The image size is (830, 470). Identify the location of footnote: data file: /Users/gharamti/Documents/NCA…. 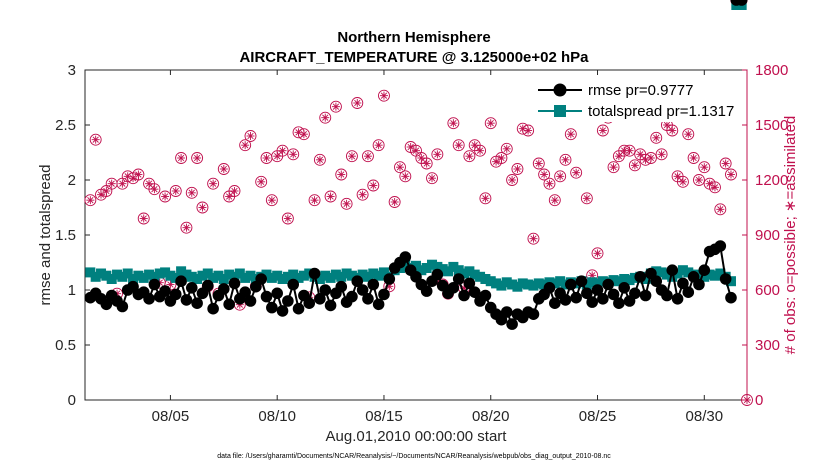
(414, 456).